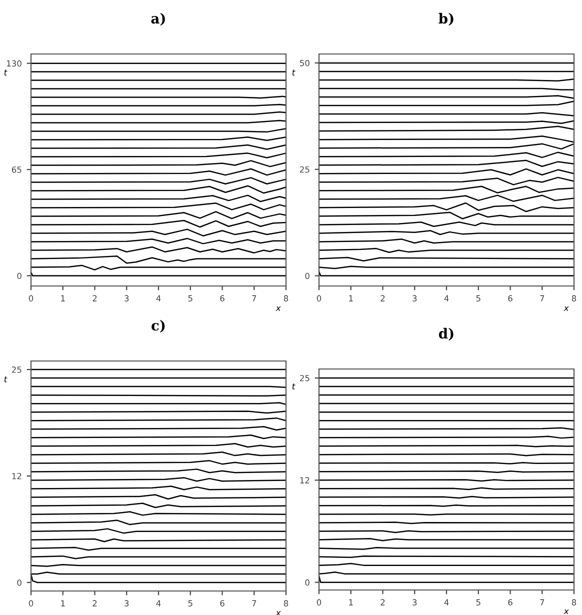 The width and height of the screenshot is (582, 615). What do you see at coordinates (17, 169) in the screenshot?
I see `y-tick-label: 65` at bounding box center [17, 169].